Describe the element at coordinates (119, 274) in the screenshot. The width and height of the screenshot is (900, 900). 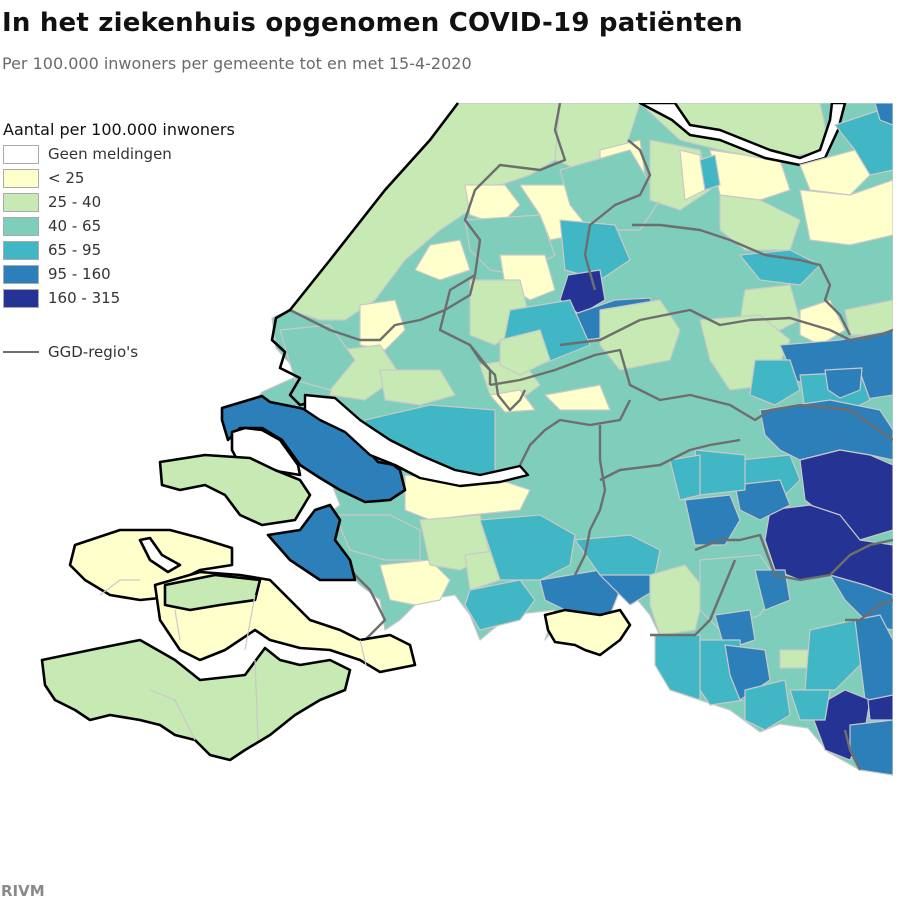
I see `legend-item-95-160: 95 - 160` at that location.